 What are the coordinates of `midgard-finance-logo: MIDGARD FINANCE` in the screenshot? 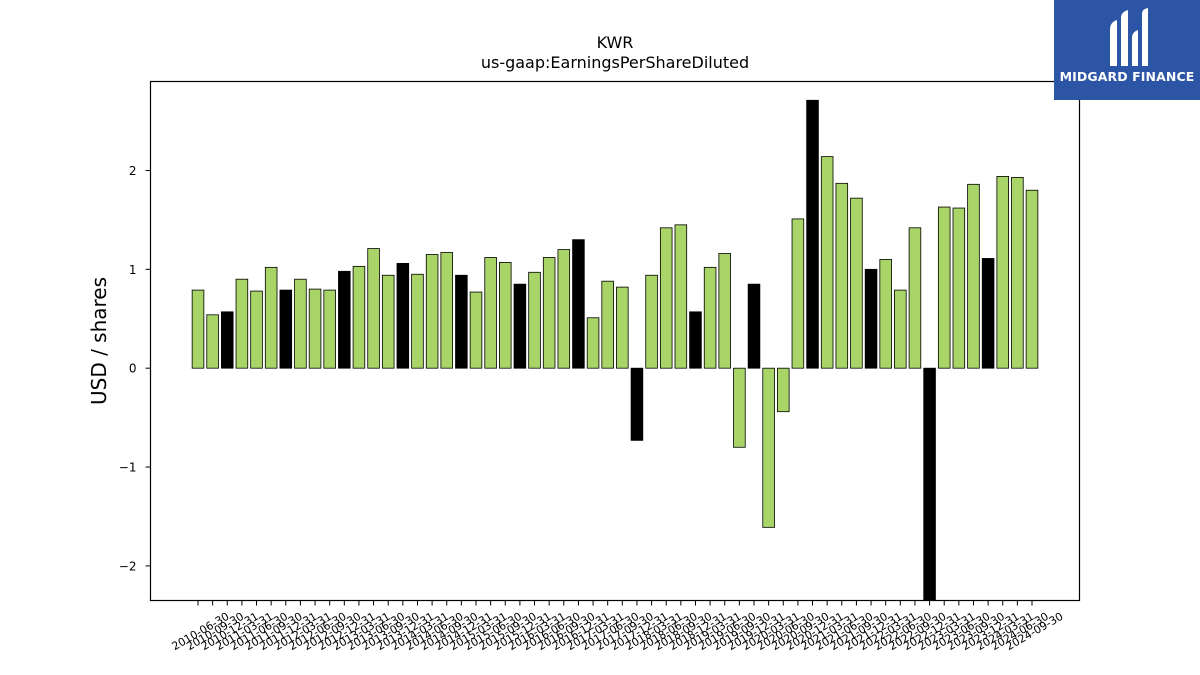 It's located at (1127, 50).